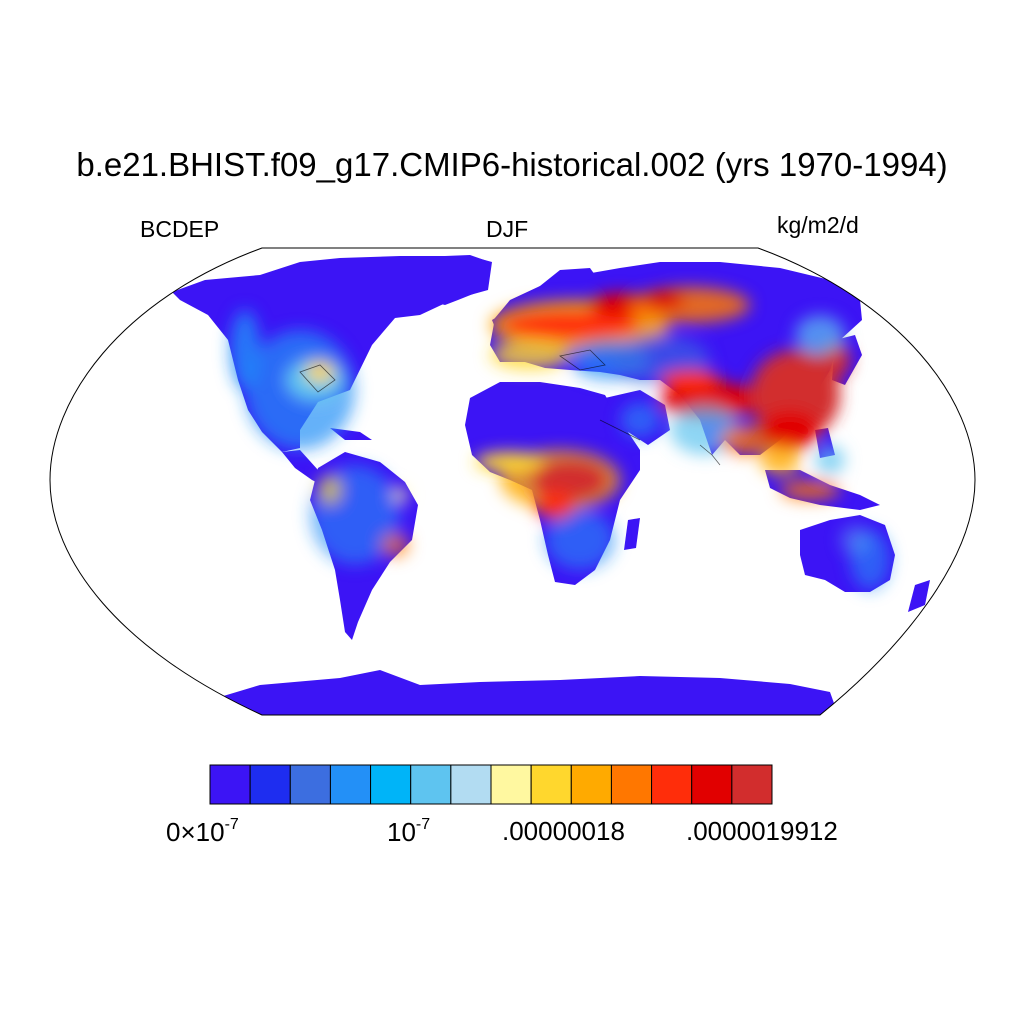 This screenshot has height=1024, width=1024. Describe the element at coordinates (762, 831) in the screenshot. I see `colorbar-label-max: .0000019912` at that location.